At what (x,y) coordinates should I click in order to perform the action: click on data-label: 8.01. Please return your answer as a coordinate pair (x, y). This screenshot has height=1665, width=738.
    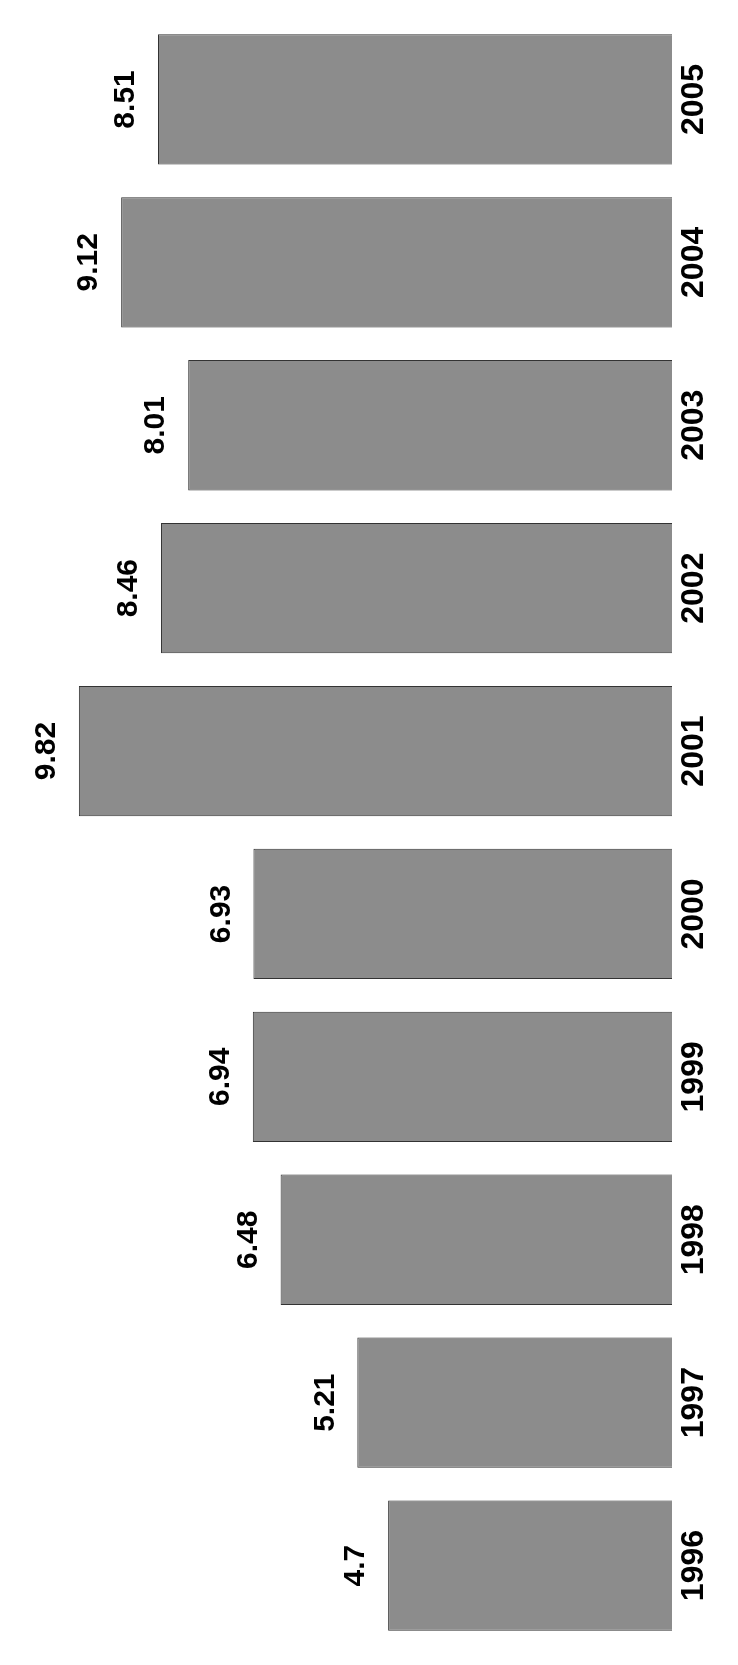
    Looking at the image, I should click on (154, 425).